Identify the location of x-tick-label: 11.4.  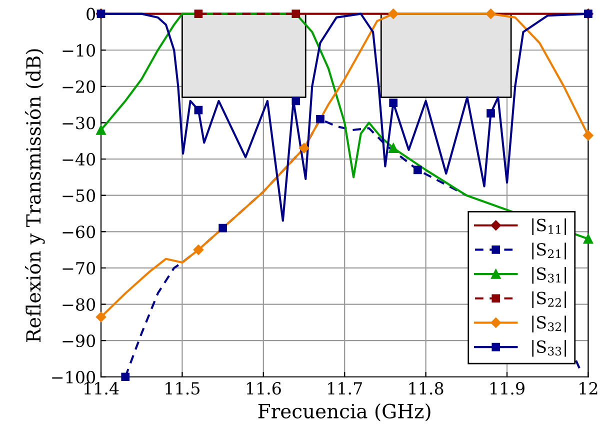
(101, 388).